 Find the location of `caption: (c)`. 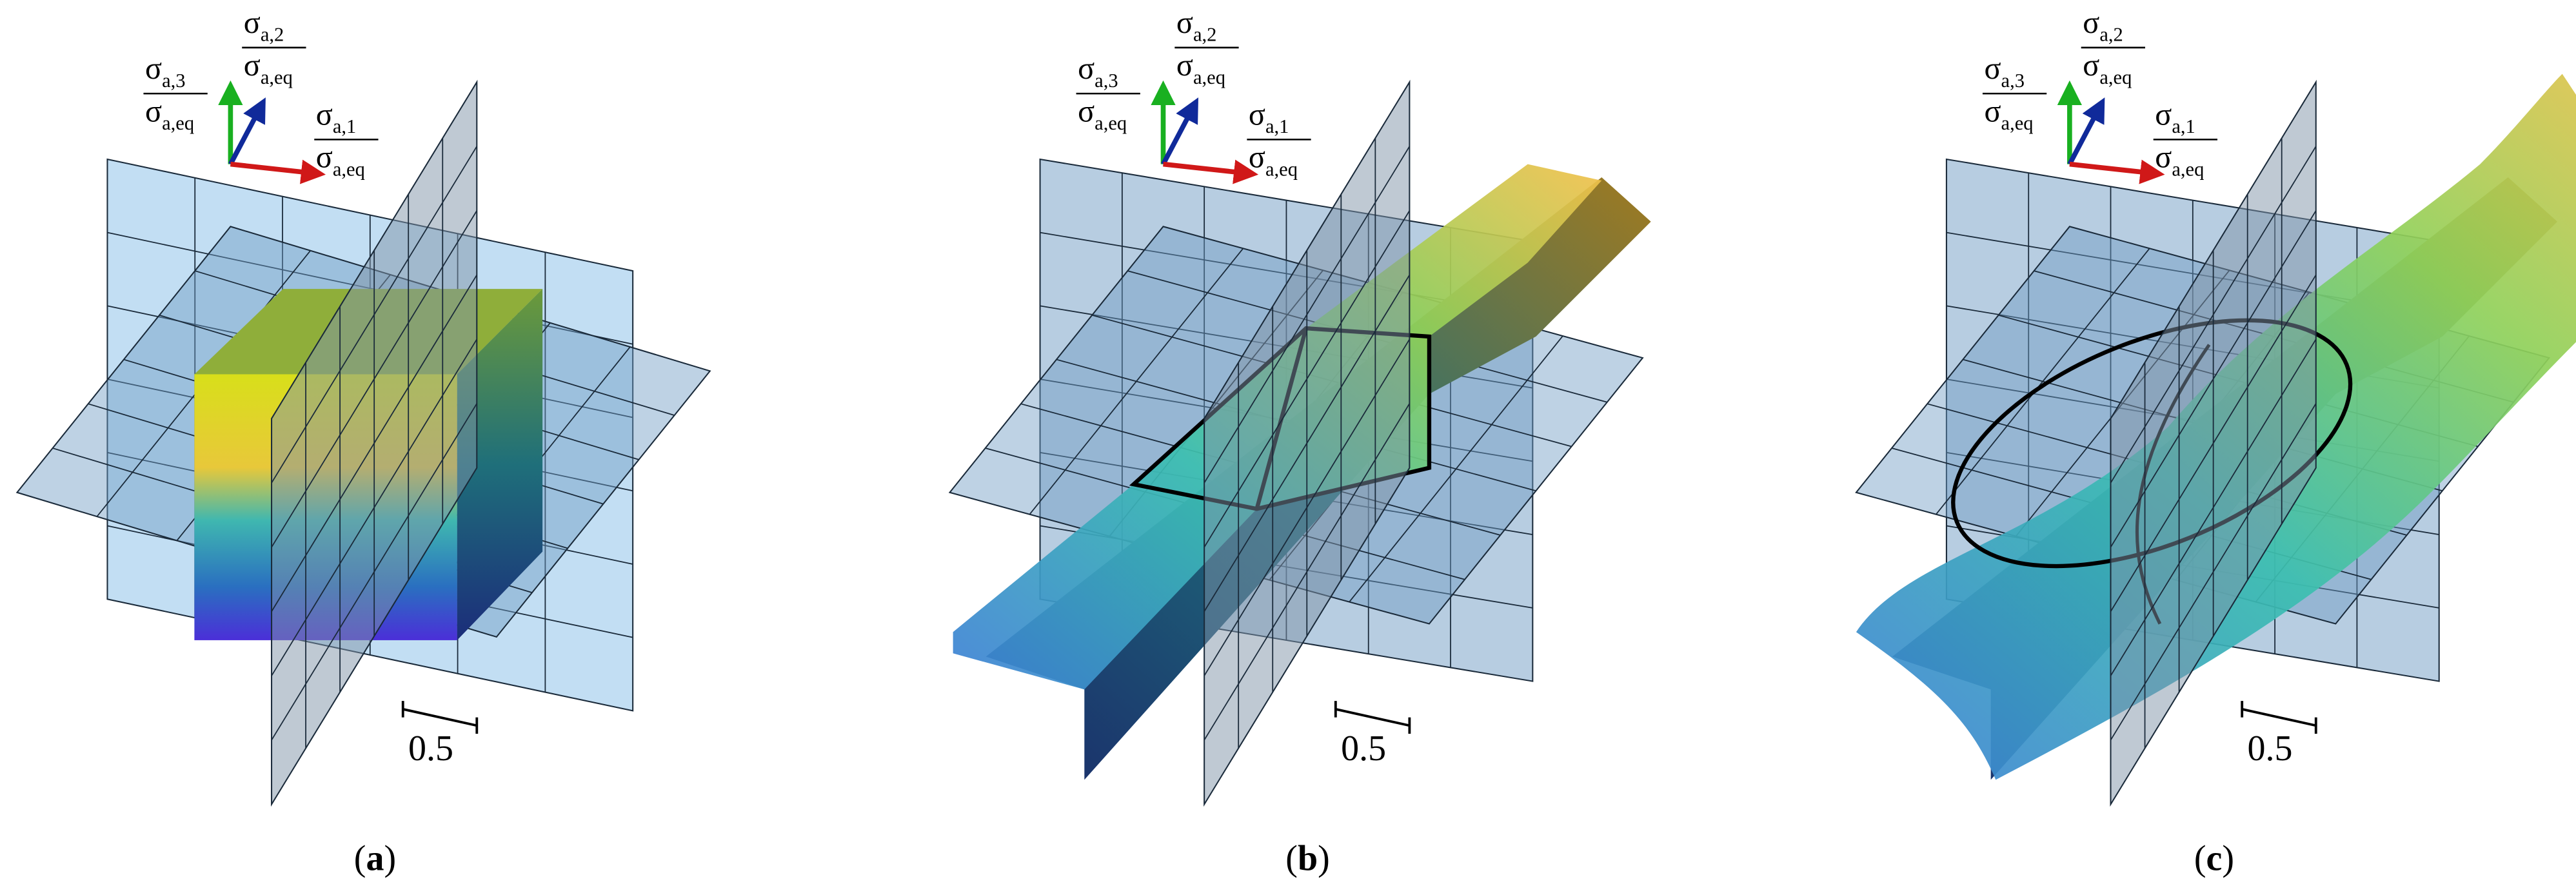

caption: (c) is located at coordinates (2214, 858).